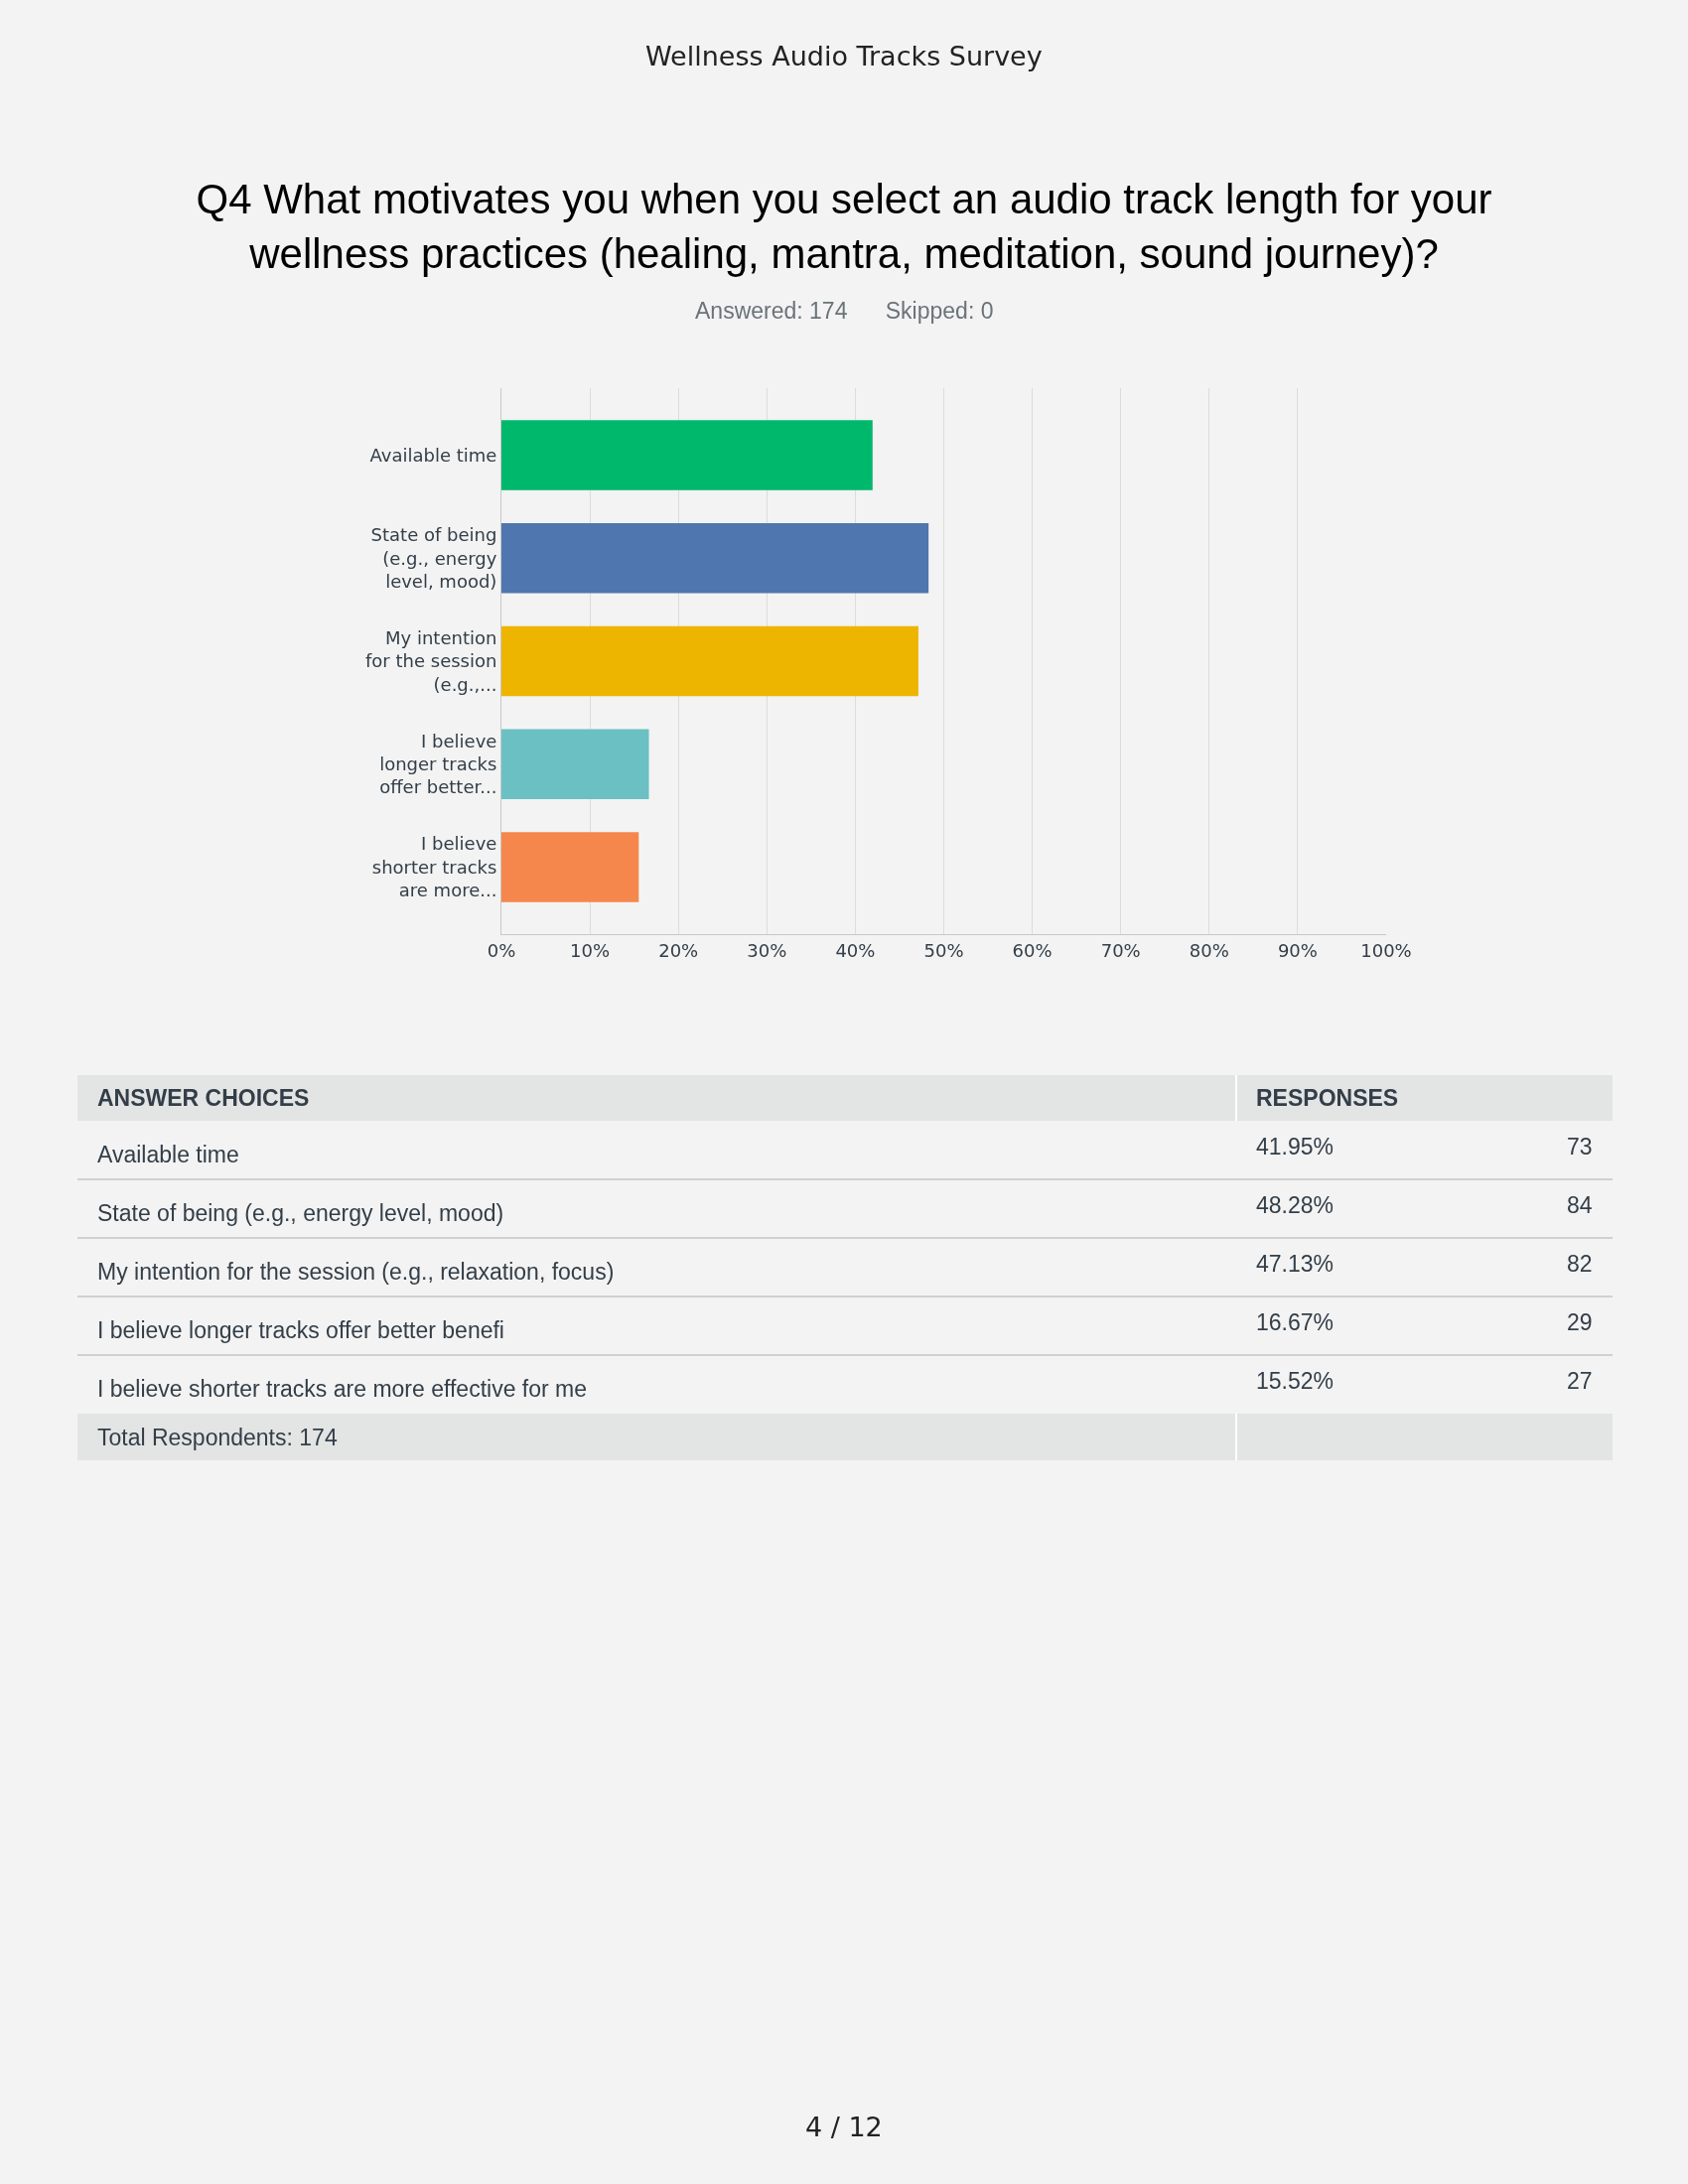  Describe the element at coordinates (1297, 950) in the screenshot. I see `x-tick-label: 90%` at that location.